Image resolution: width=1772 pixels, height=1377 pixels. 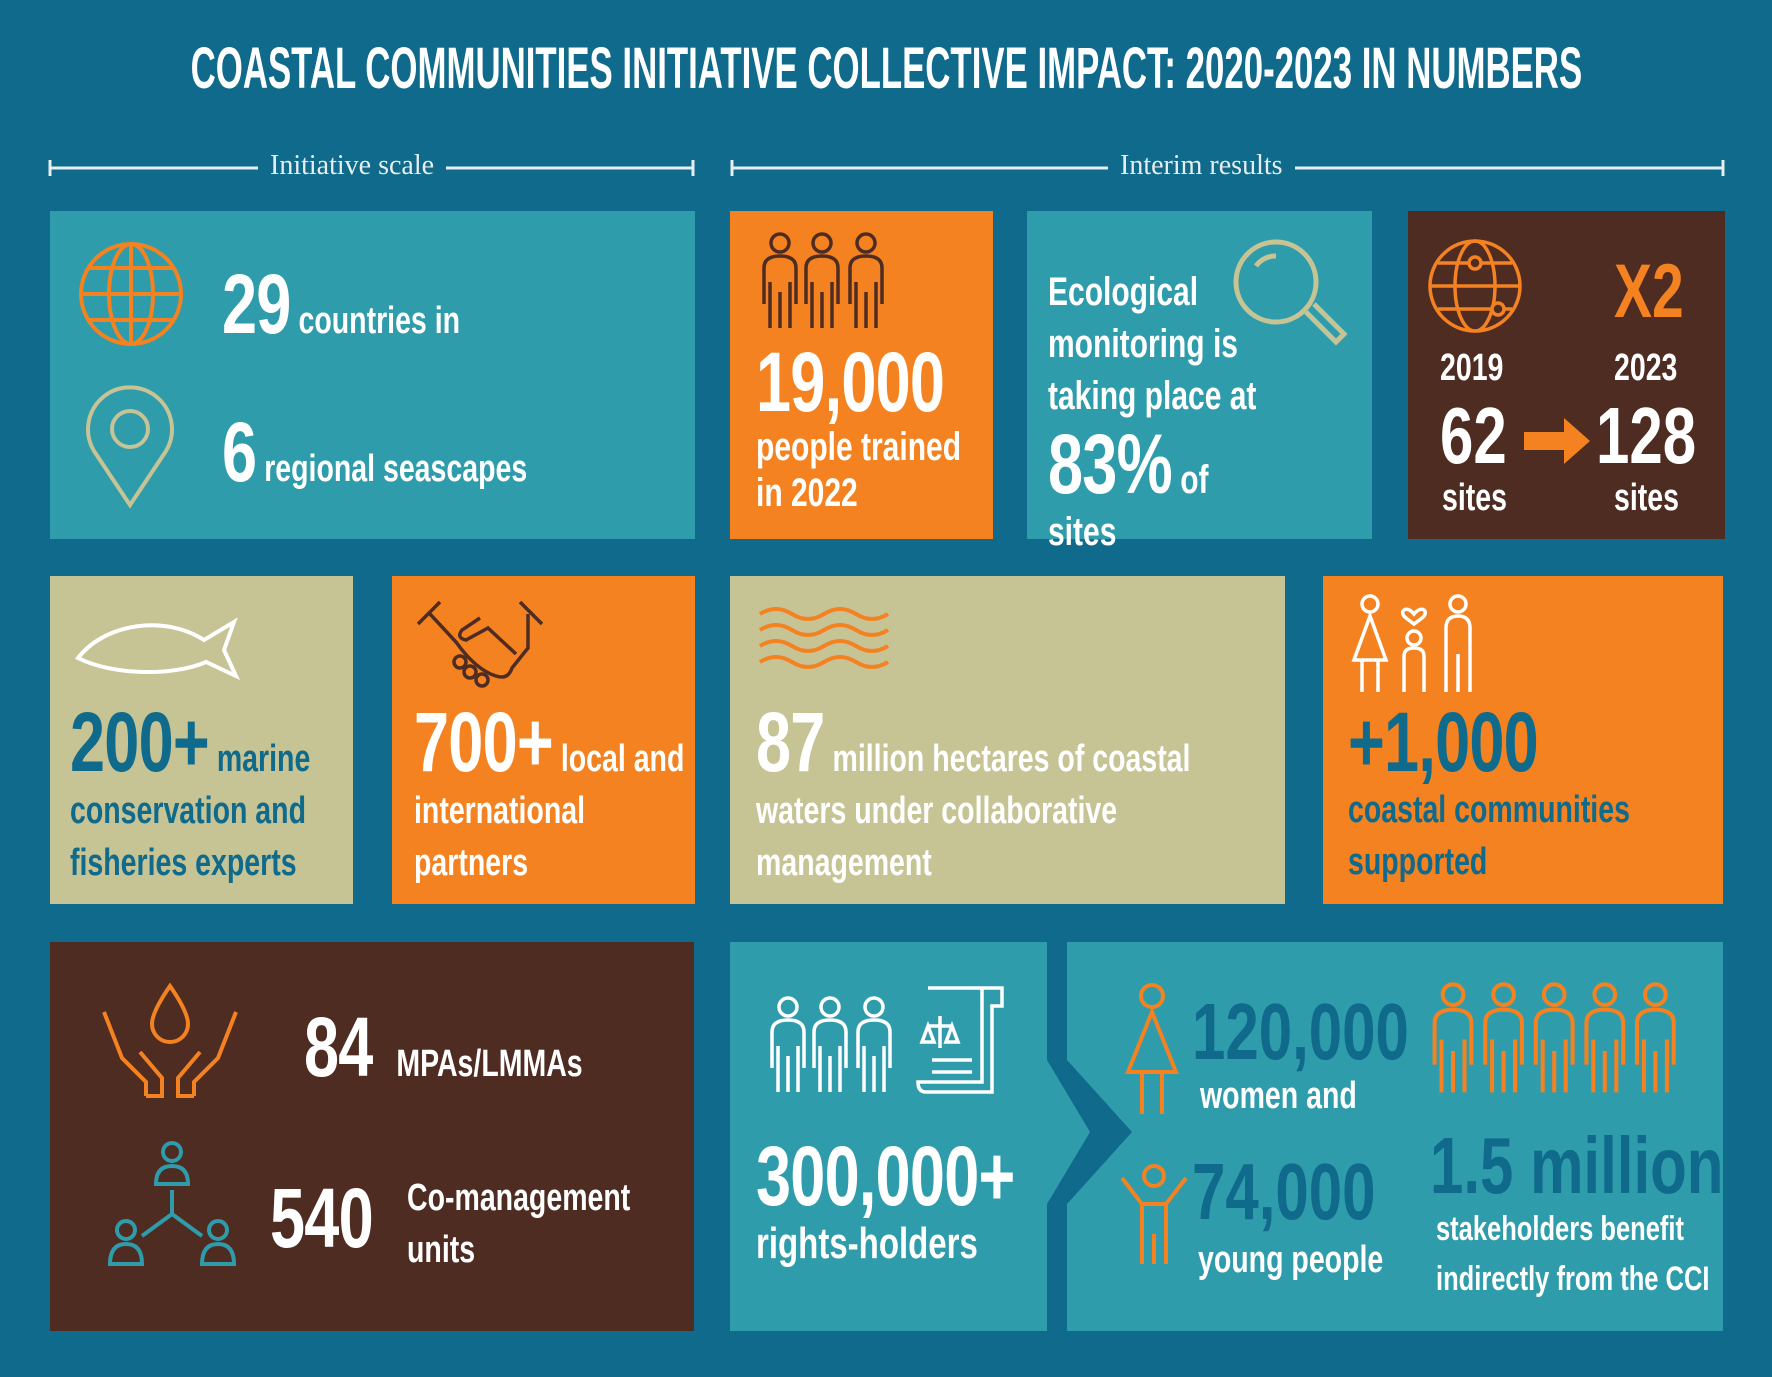 What do you see at coordinates (1411, 643) in the screenshot?
I see `family-icon` at bounding box center [1411, 643].